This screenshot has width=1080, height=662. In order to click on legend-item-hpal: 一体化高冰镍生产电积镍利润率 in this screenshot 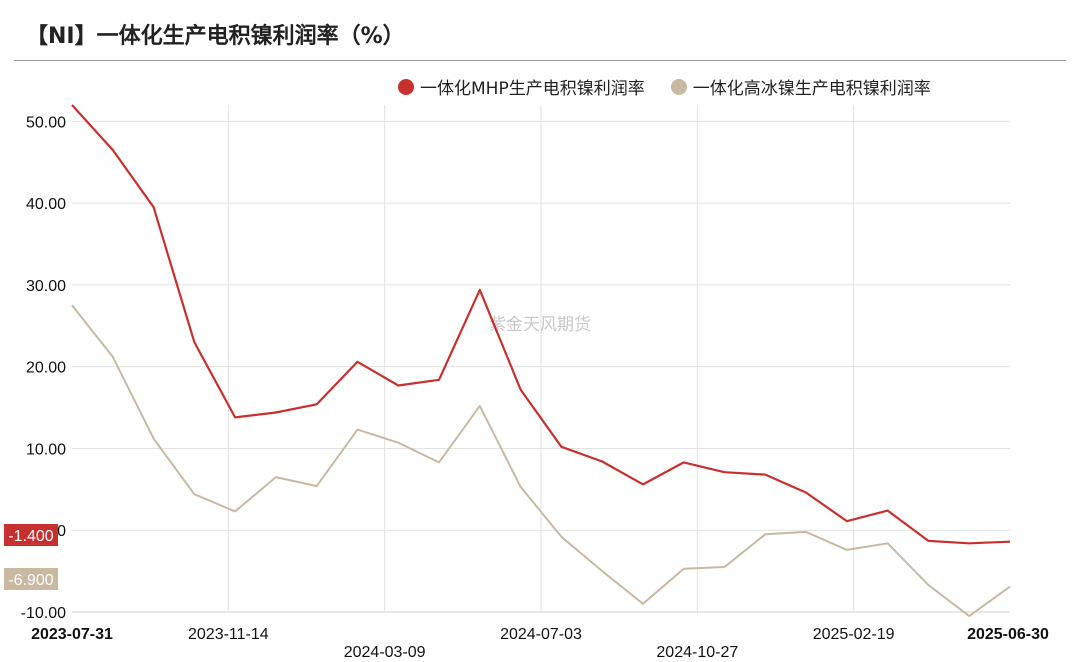, I will do `click(800, 86)`.